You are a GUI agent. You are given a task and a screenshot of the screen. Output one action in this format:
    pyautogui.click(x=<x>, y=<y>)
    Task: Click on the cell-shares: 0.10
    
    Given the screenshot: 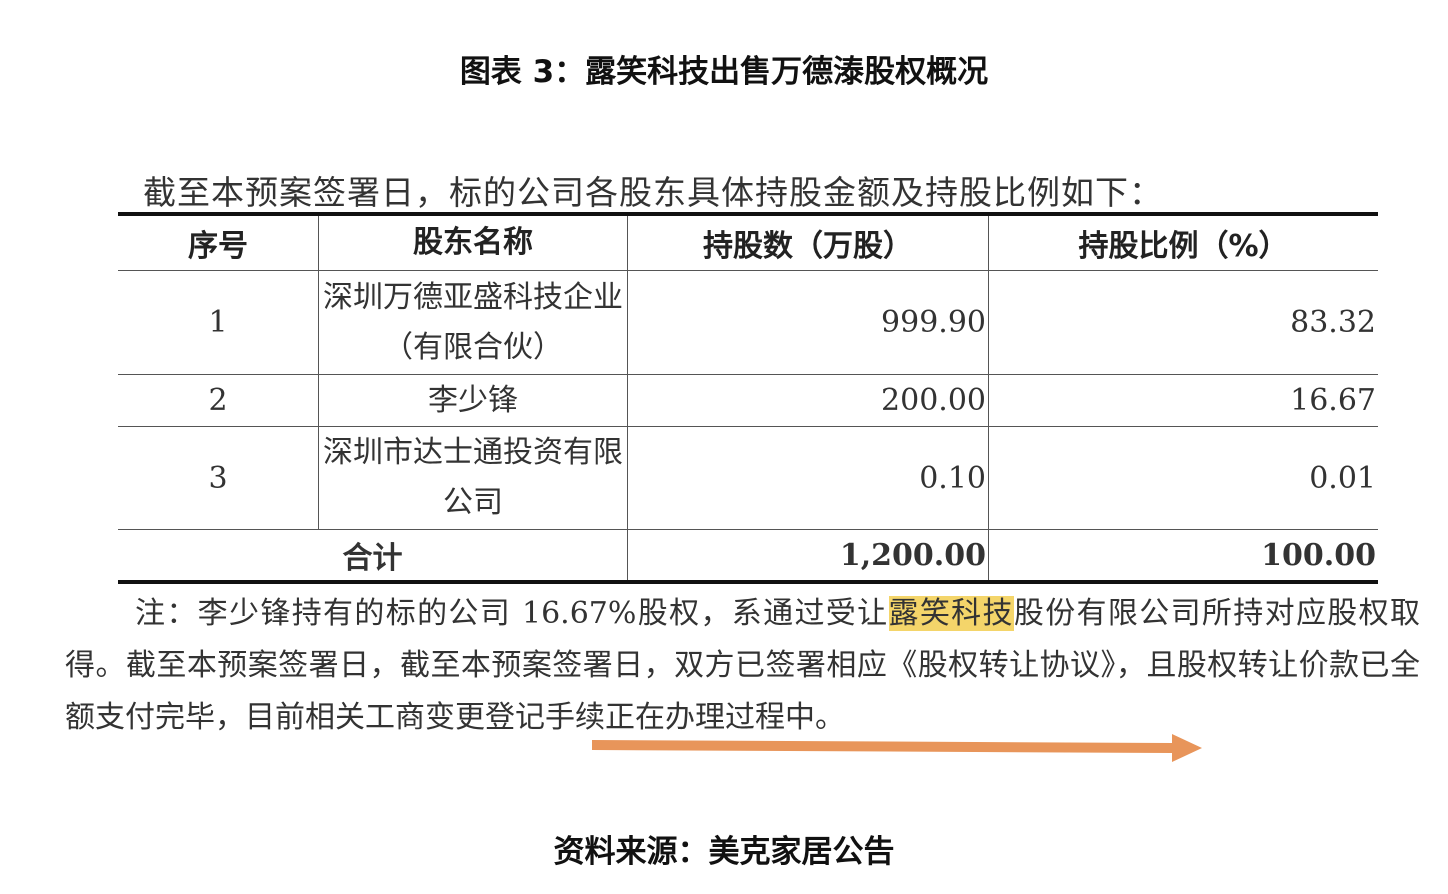 What is the action you would take?
    pyautogui.click(x=808, y=478)
    